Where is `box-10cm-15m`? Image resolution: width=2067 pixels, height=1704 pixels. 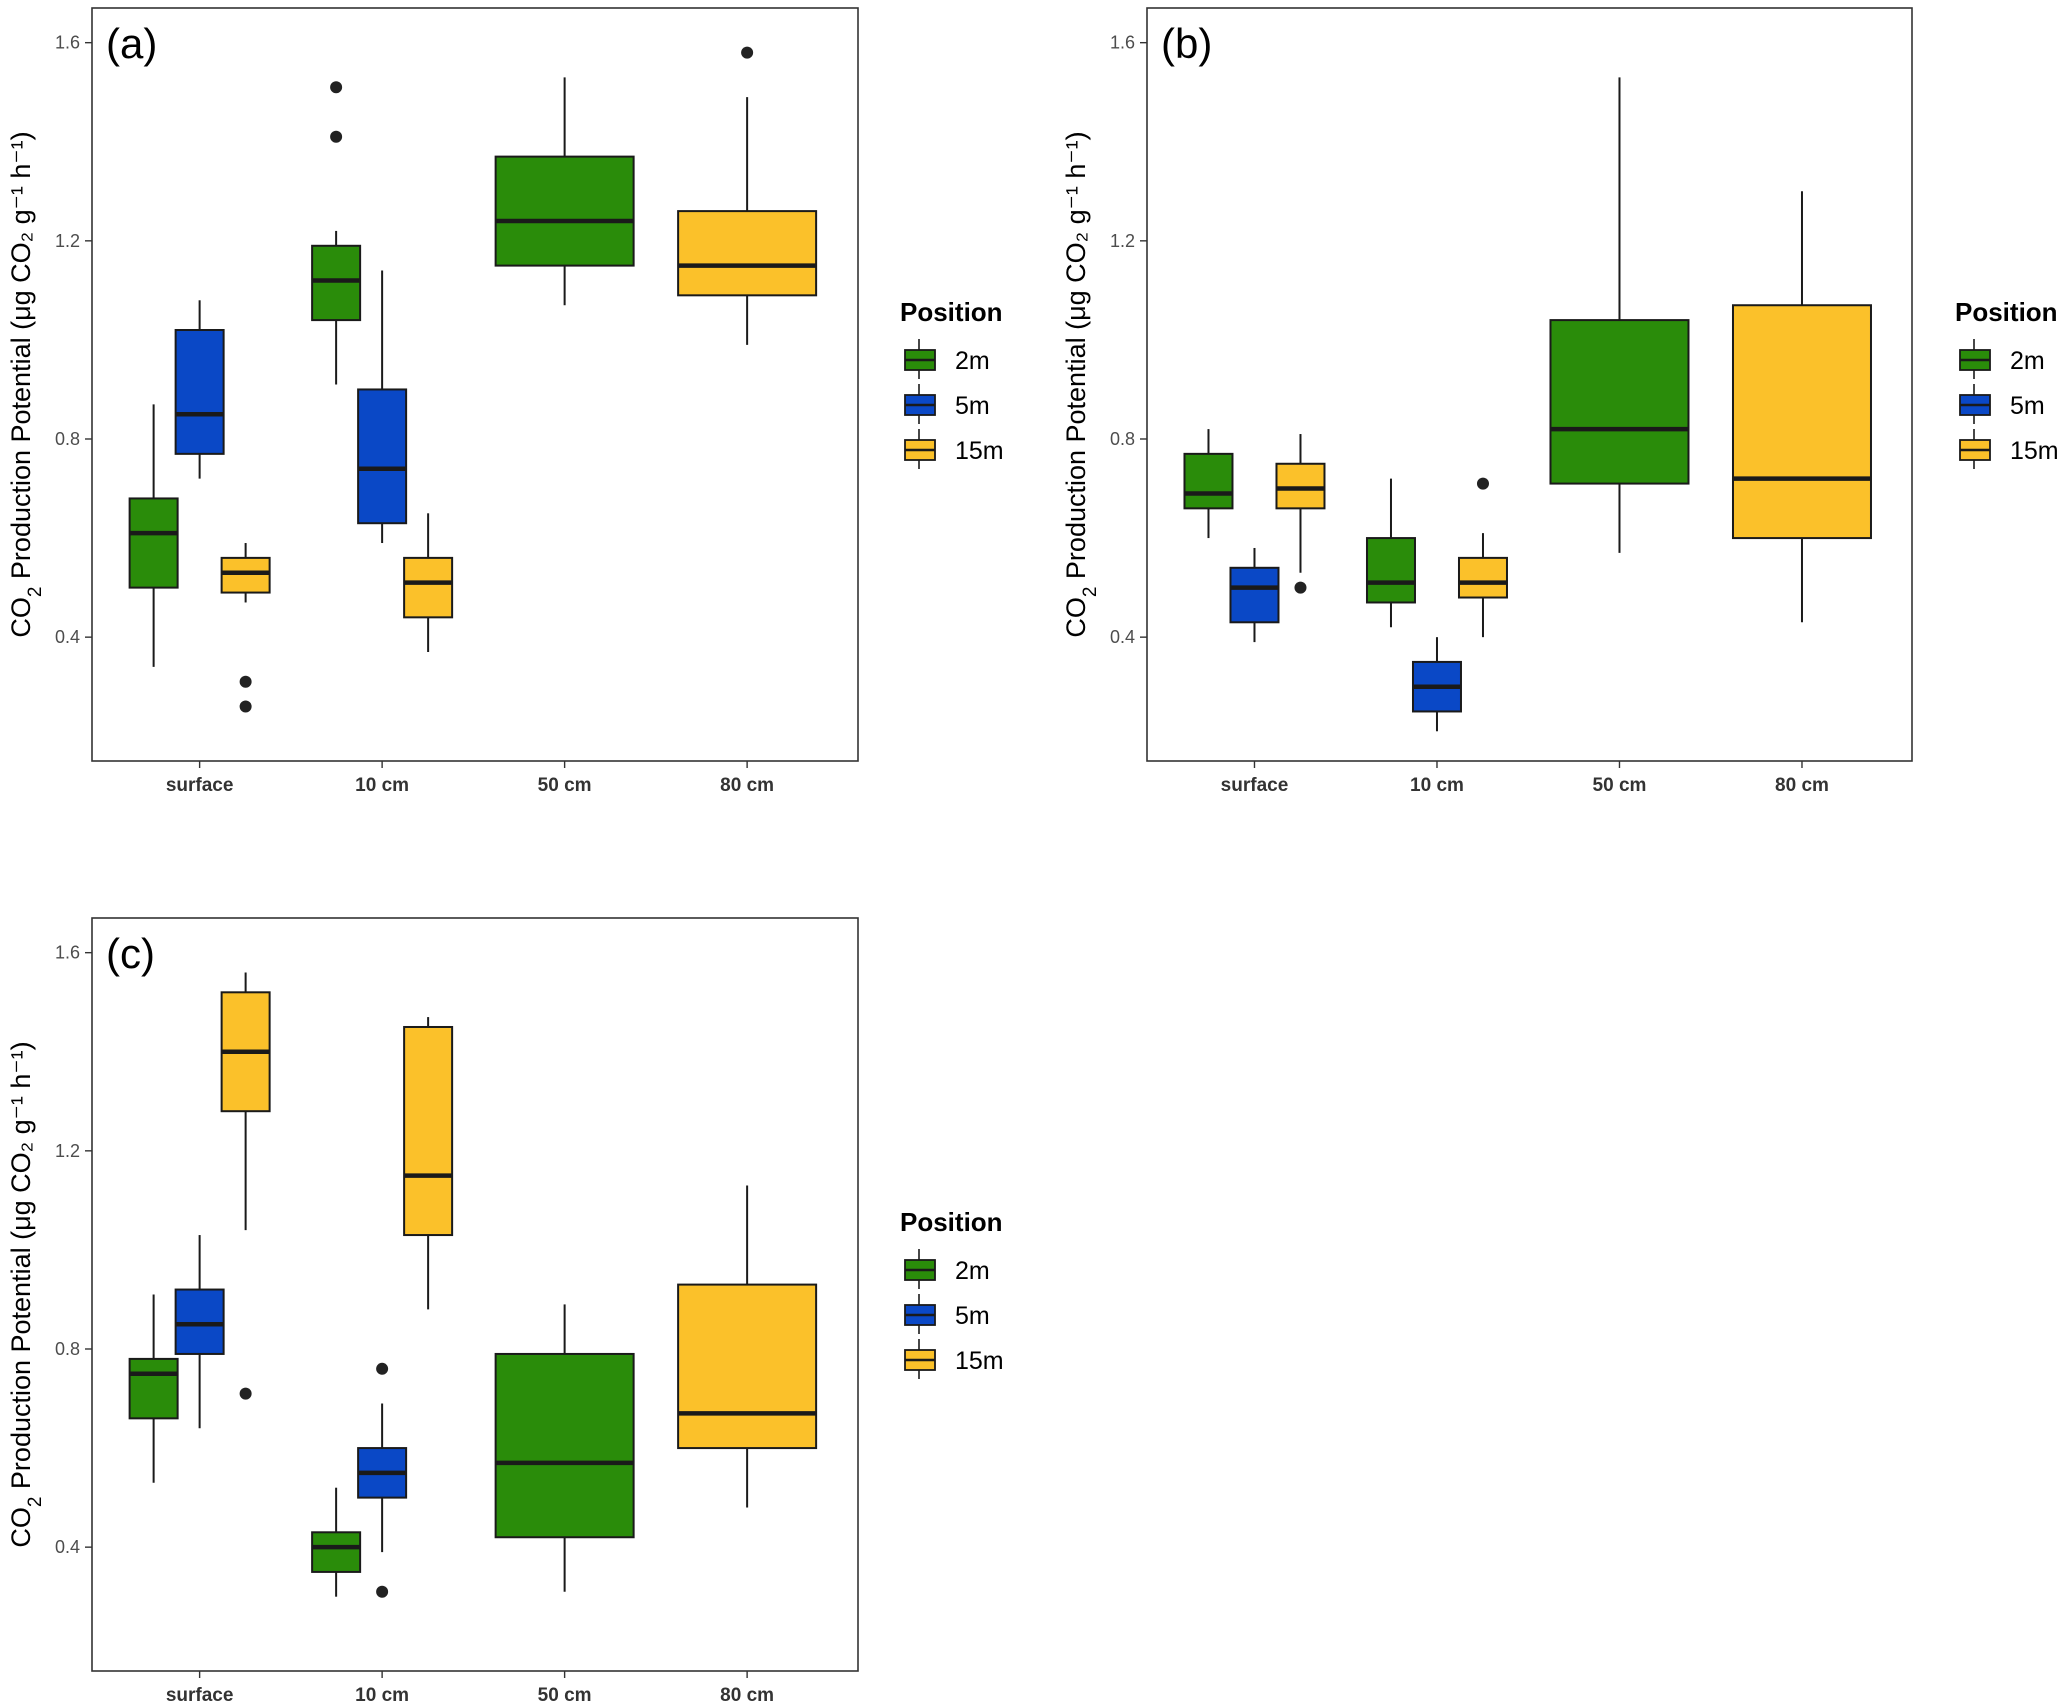
box-10cm-15m is located at coordinates (1482, 557).